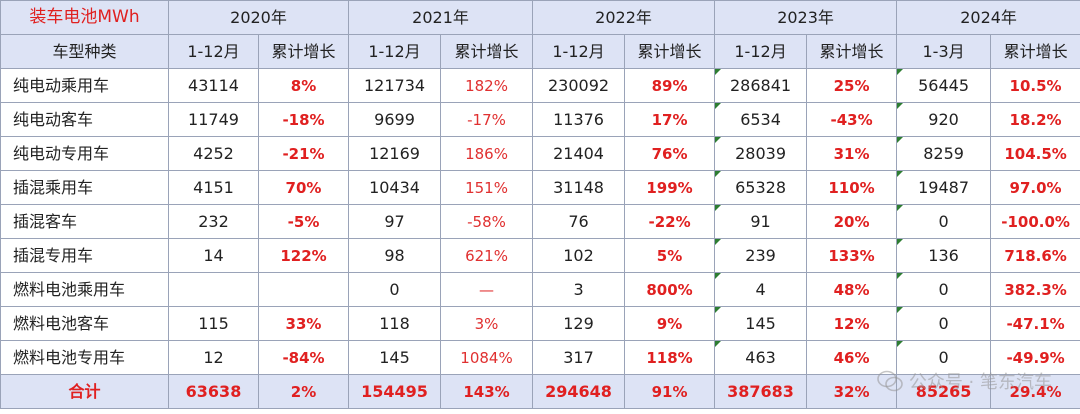  What do you see at coordinates (303, 187) in the screenshot?
I see `growth-value: 70%` at bounding box center [303, 187].